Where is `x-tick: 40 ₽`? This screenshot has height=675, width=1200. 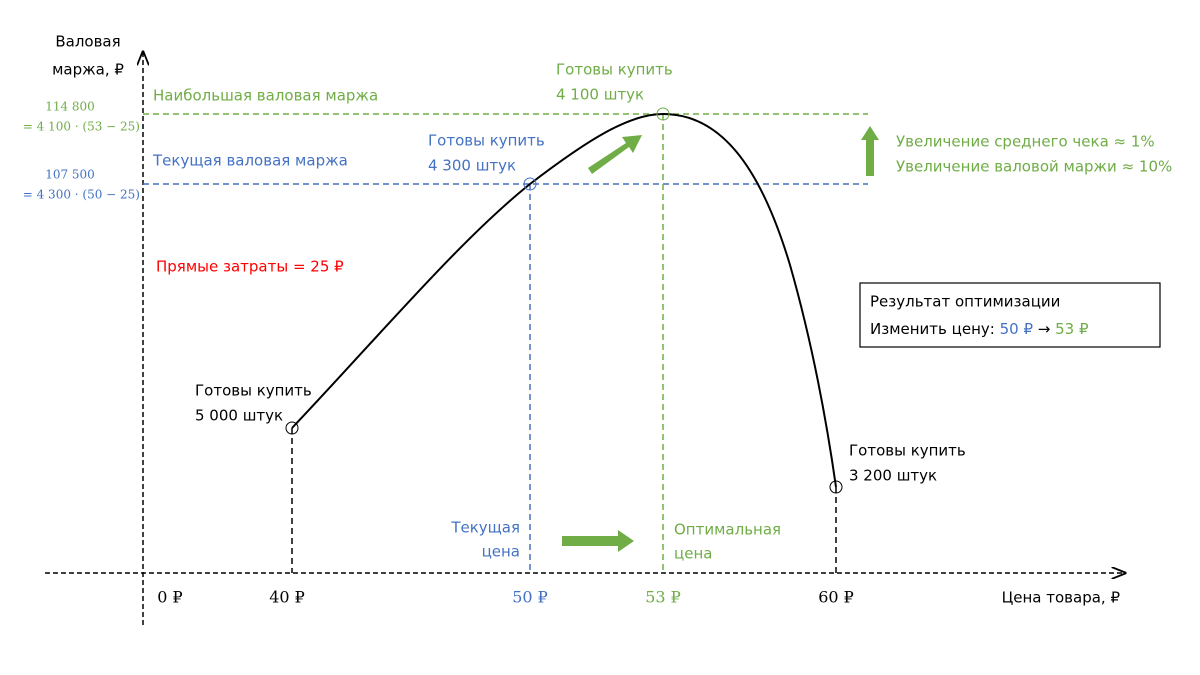 x-tick: 40 ₽ is located at coordinates (287, 597).